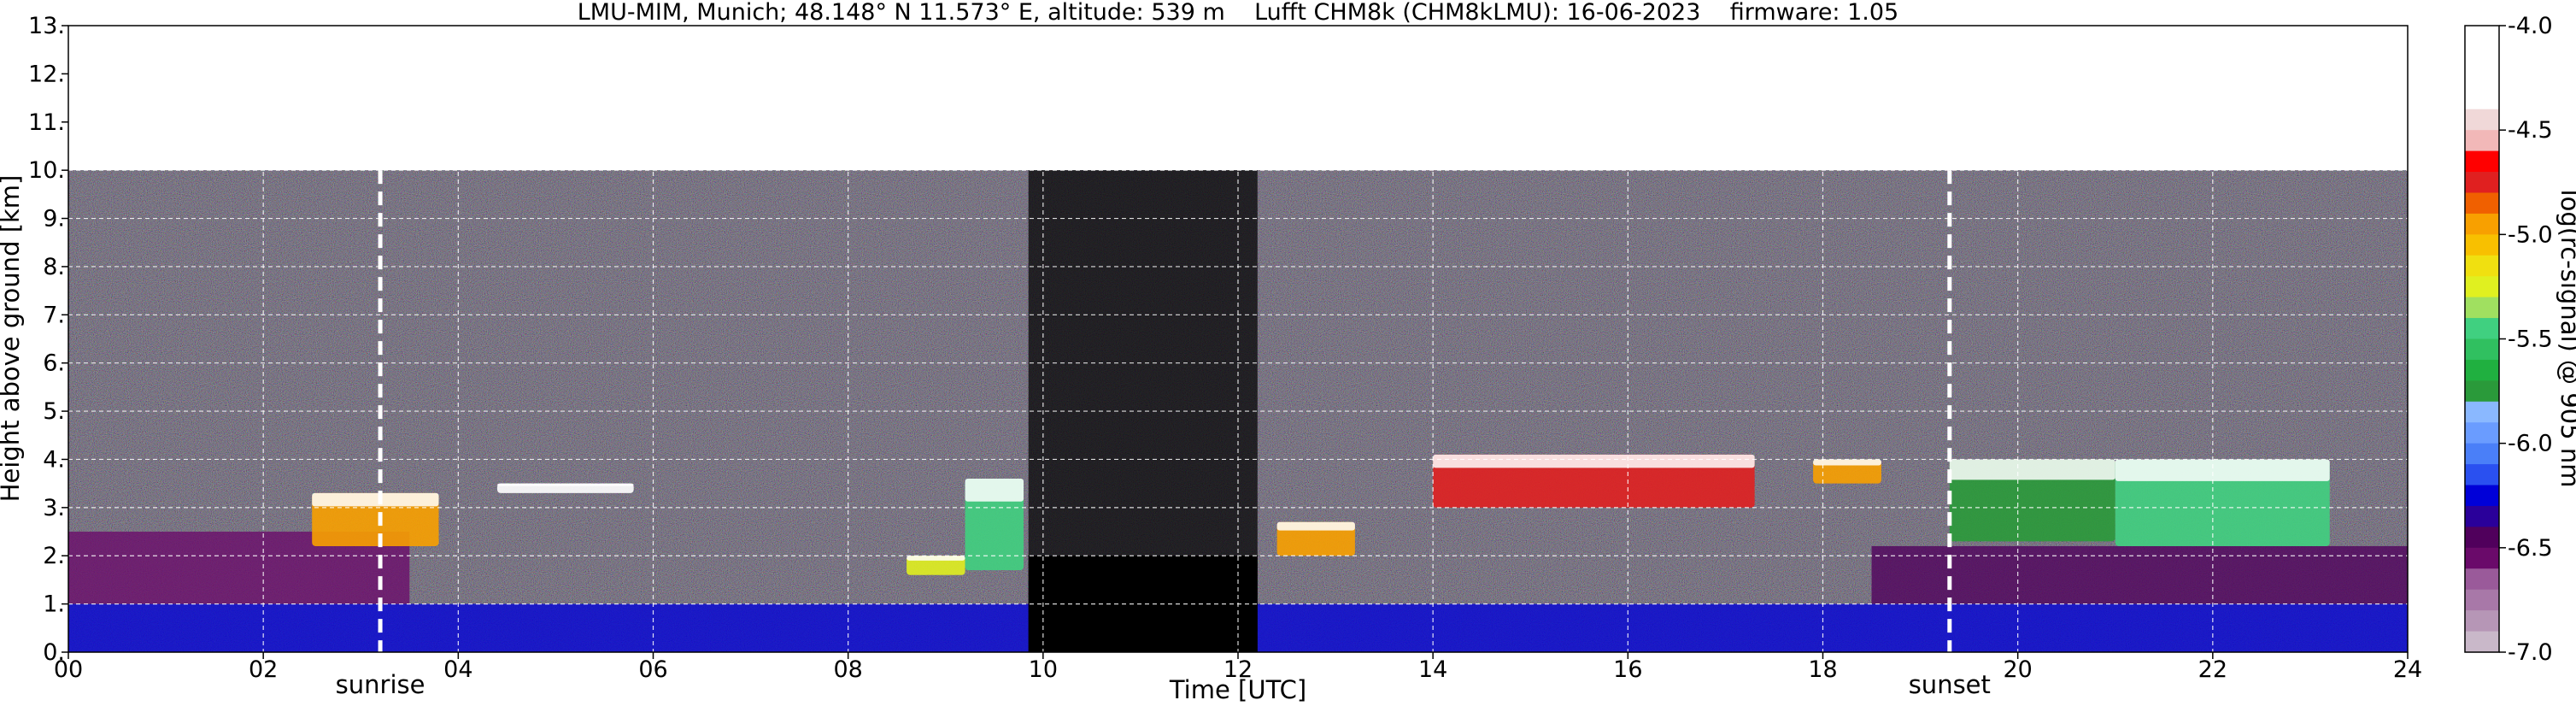 This screenshot has width=2576, height=706. What do you see at coordinates (46, 26) in the screenshot?
I see `y-tick-label: 13.` at bounding box center [46, 26].